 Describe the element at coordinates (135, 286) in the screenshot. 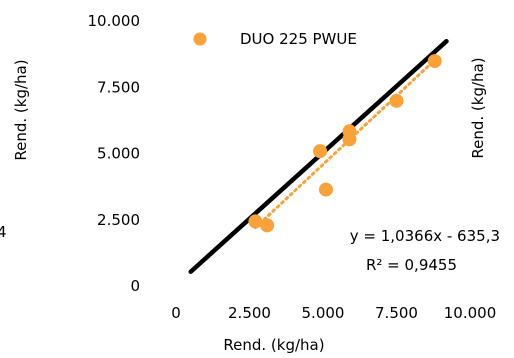

I see `y-tick-label: 0` at that location.